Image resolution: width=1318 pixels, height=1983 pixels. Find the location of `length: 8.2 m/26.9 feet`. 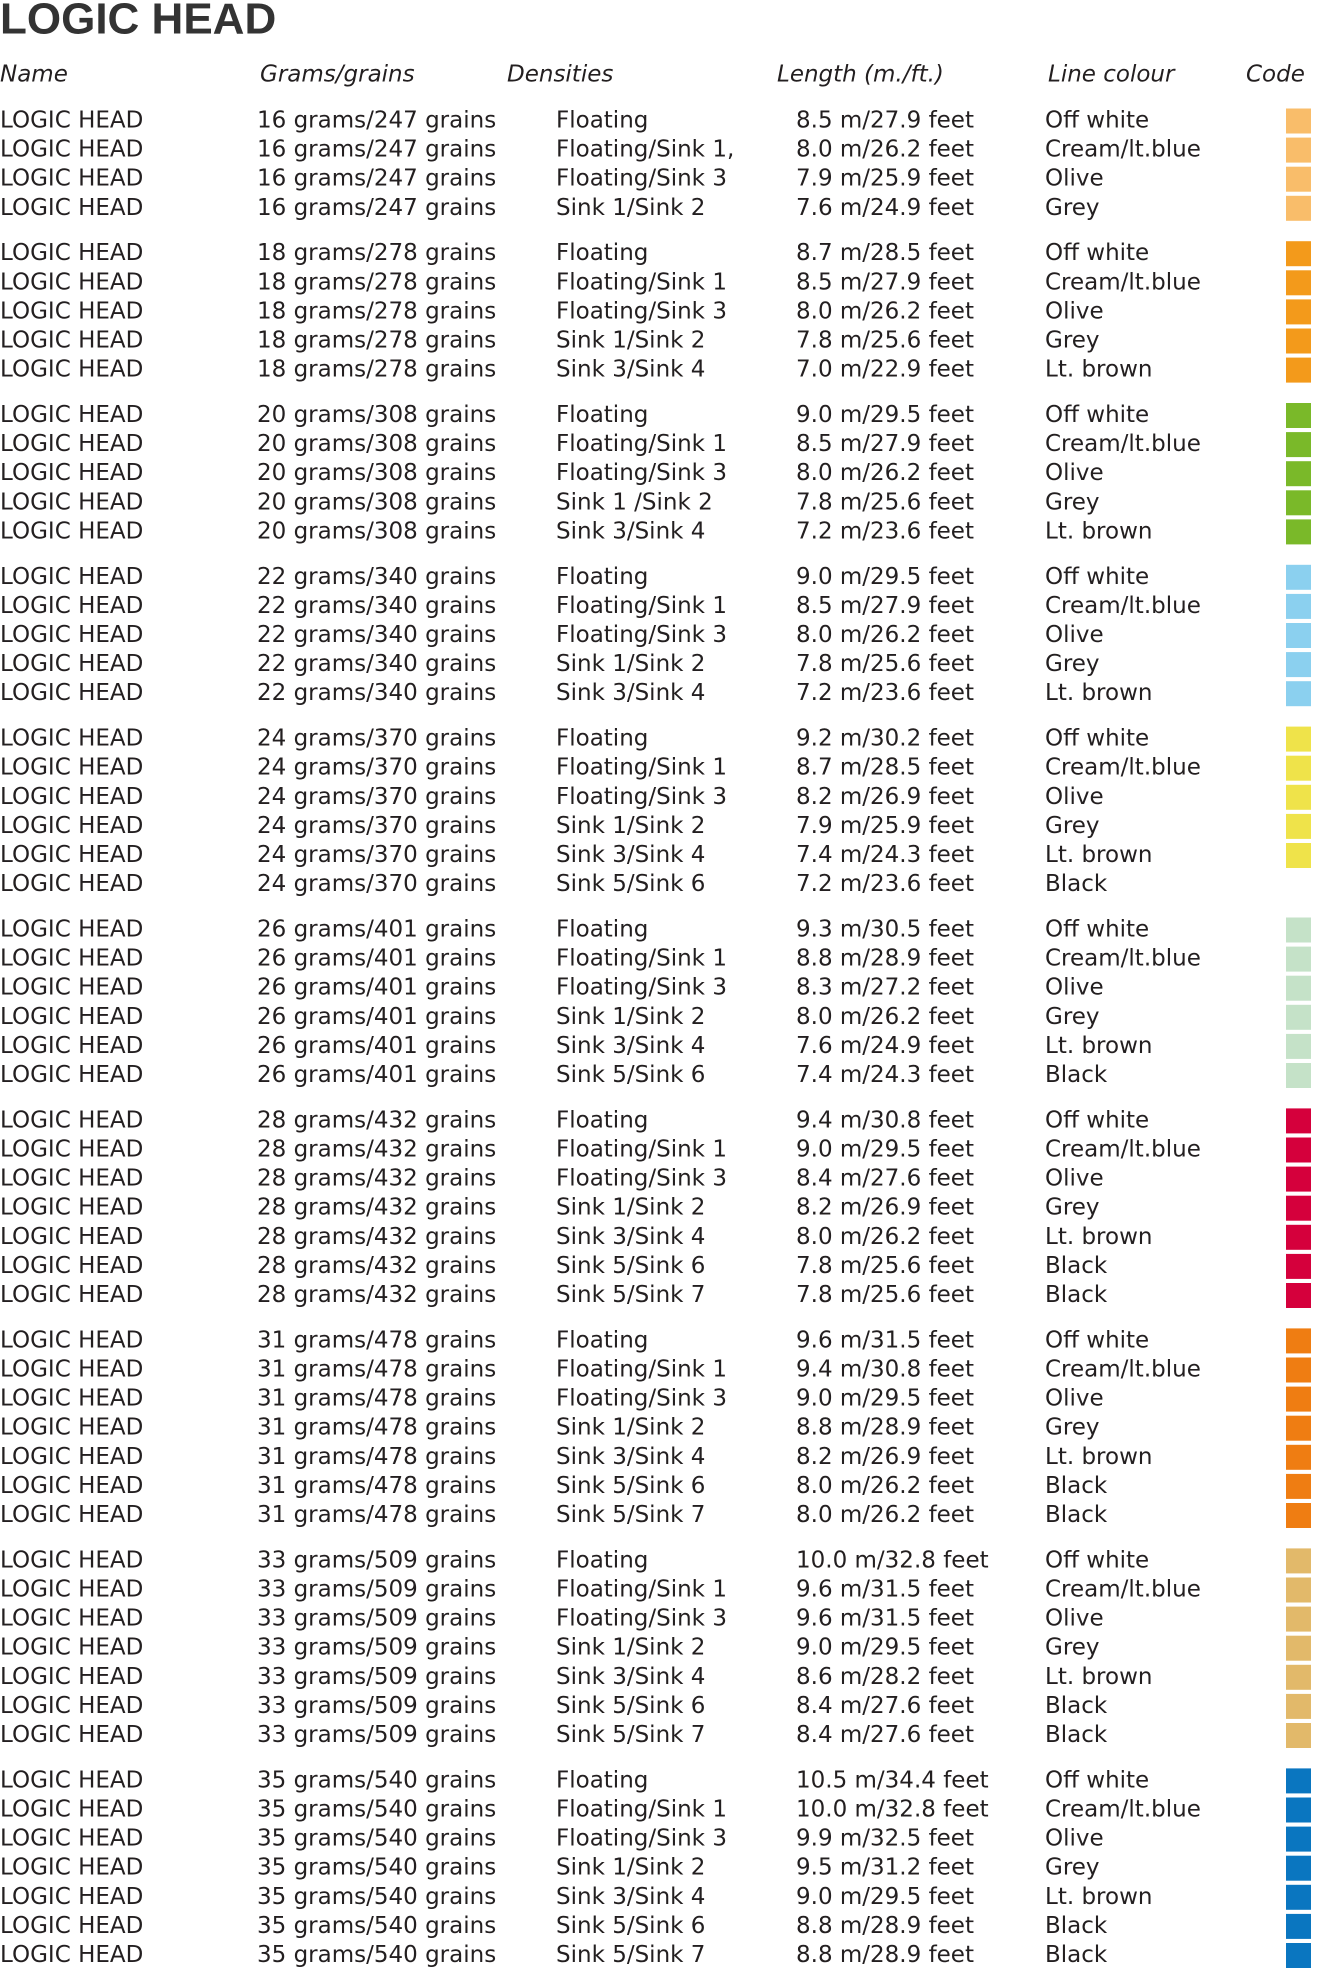

length: 8.2 m/26.9 feet is located at coordinates (885, 797).